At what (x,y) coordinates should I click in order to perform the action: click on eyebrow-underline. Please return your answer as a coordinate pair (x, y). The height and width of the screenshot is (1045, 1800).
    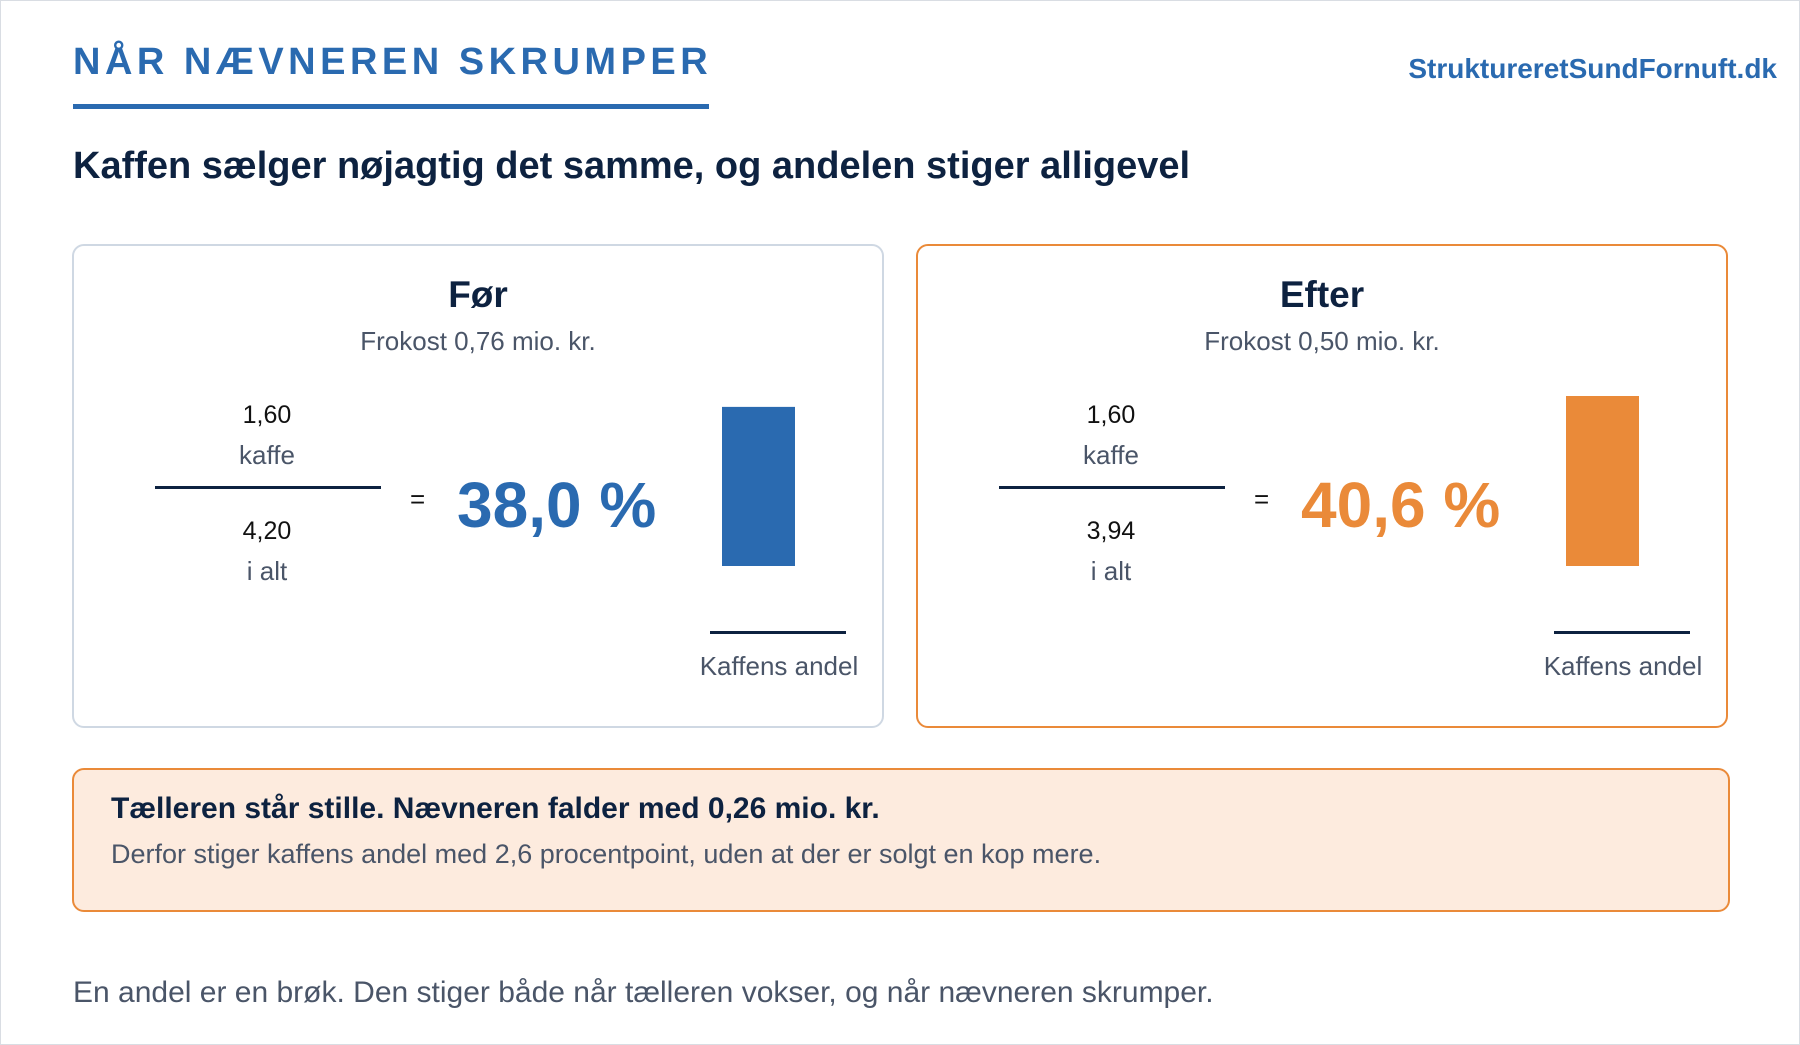
    Looking at the image, I should click on (391, 106).